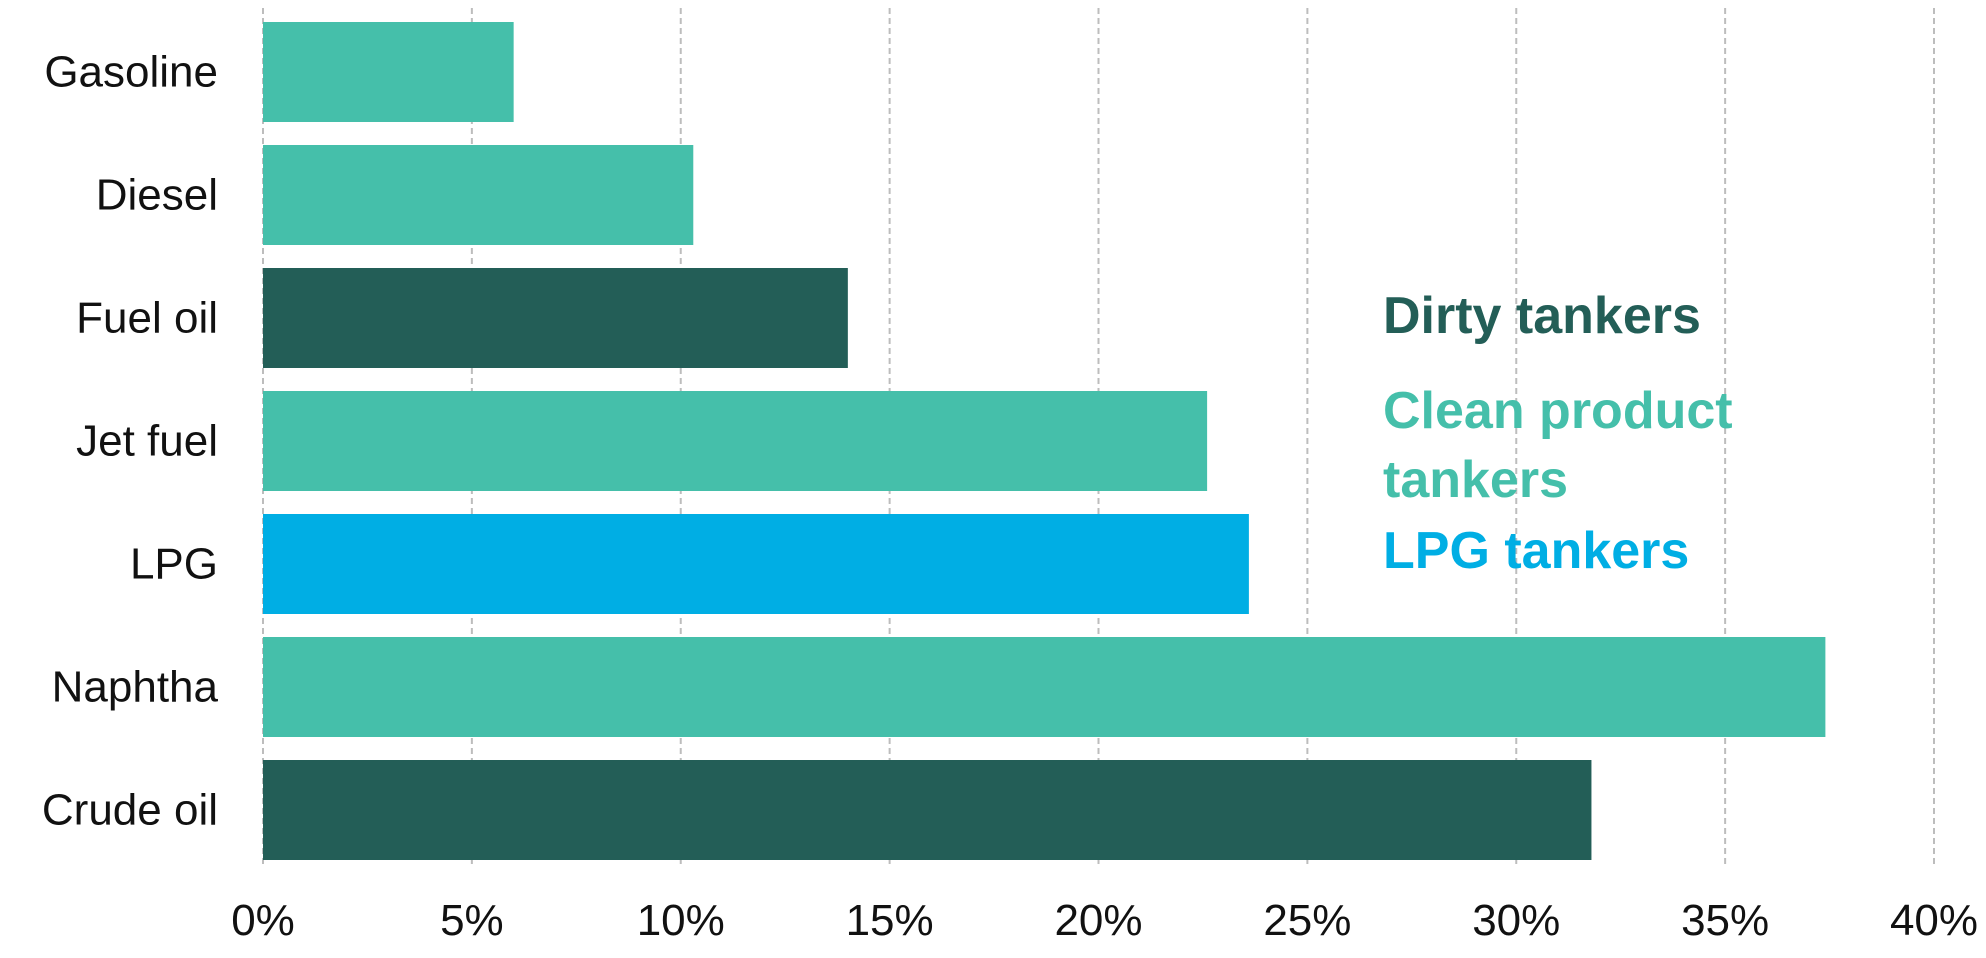 The image size is (1986, 958). What do you see at coordinates (174, 564) in the screenshot?
I see `category-label: LPG` at bounding box center [174, 564].